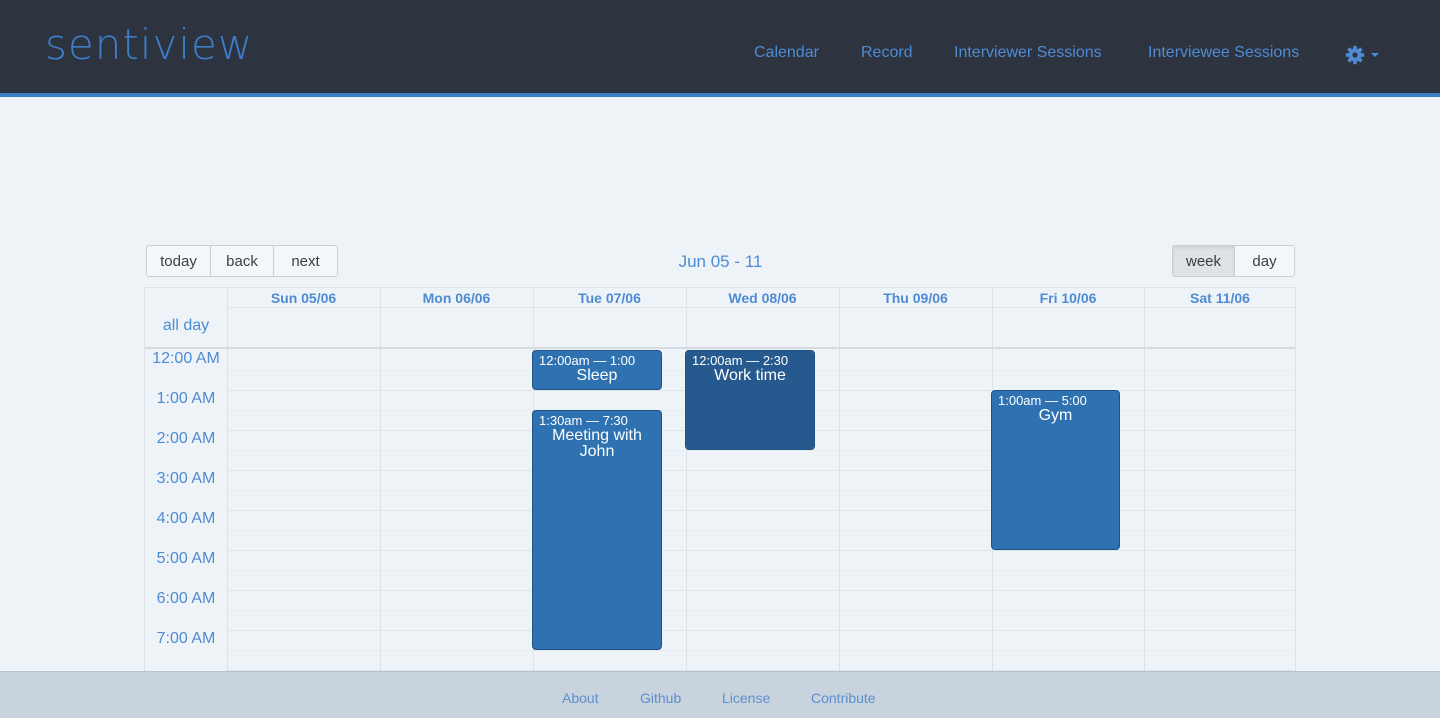 This screenshot has width=1440, height=718. I want to click on event-time: 1:30am — 7:30, so click(583, 420).